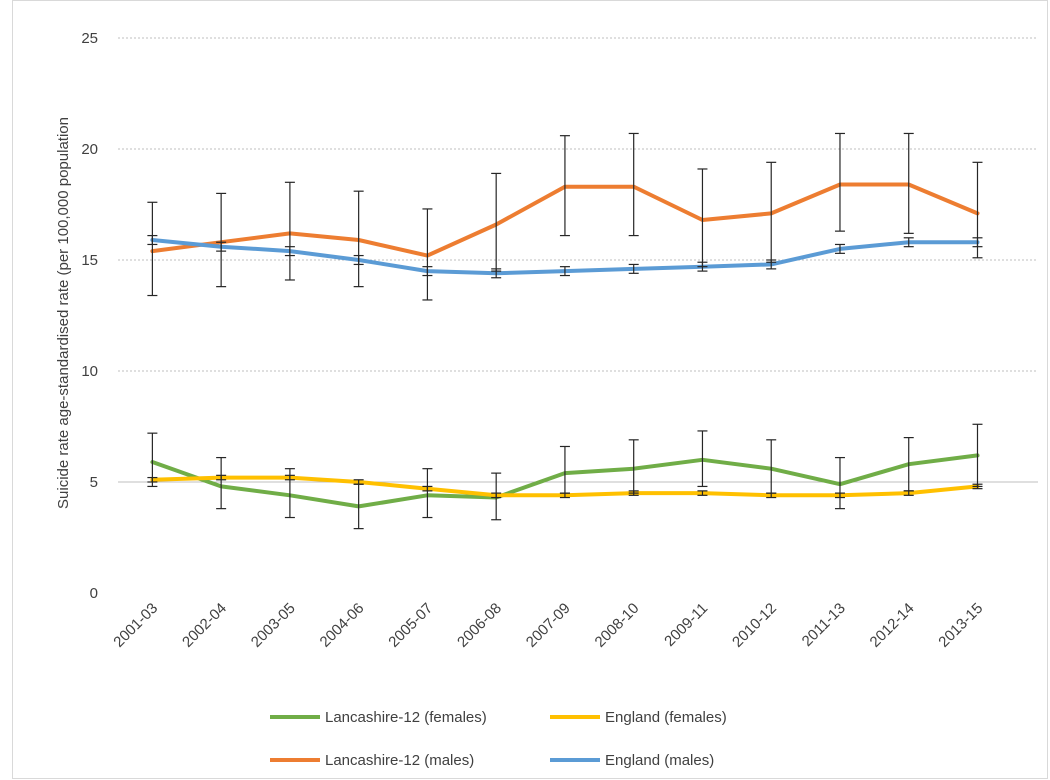 This screenshot has width=1050, height=780. Describe the element at coordinates (89, 149) in the screenshot. I see `y-tick-label: 20` at that location.